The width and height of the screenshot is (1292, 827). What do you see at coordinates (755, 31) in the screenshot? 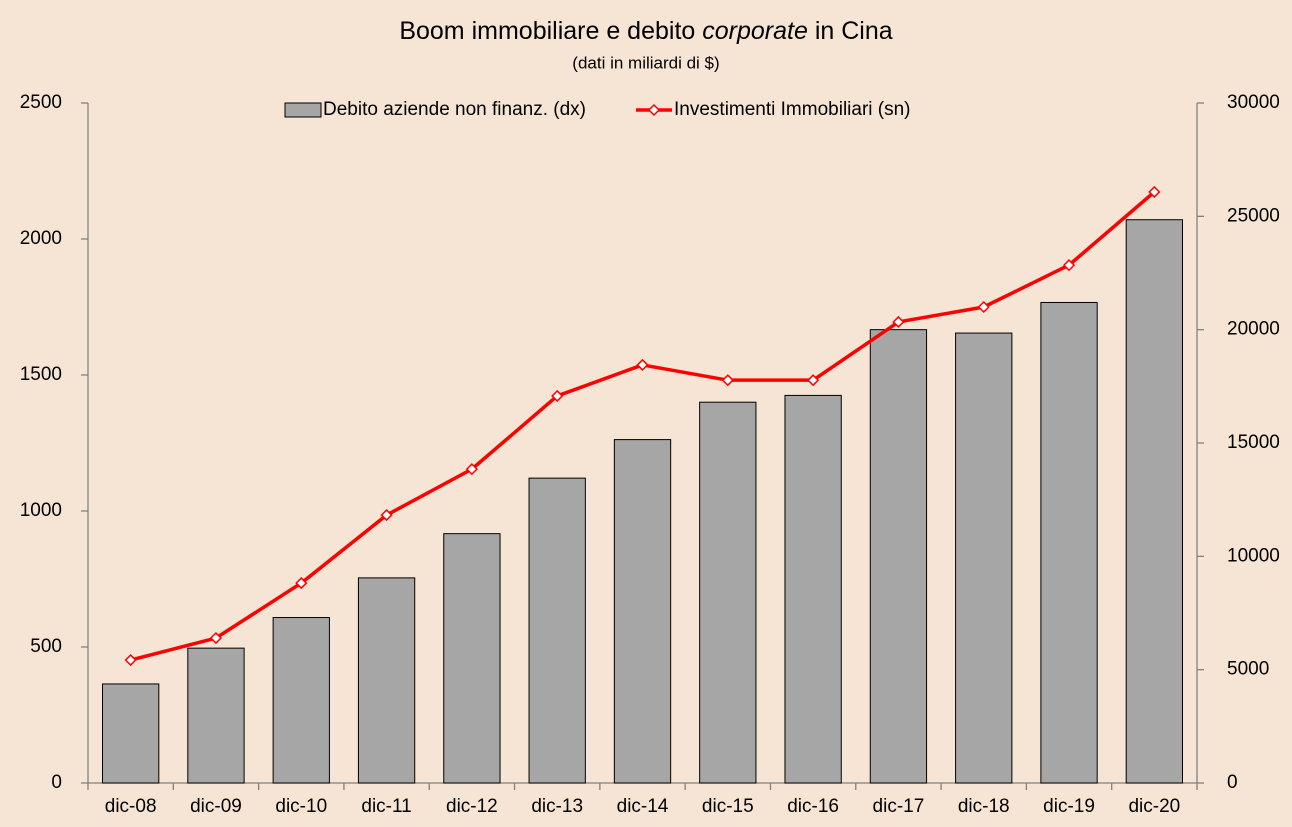
I see `title-part: corporate` at bounding box center [755, 31].